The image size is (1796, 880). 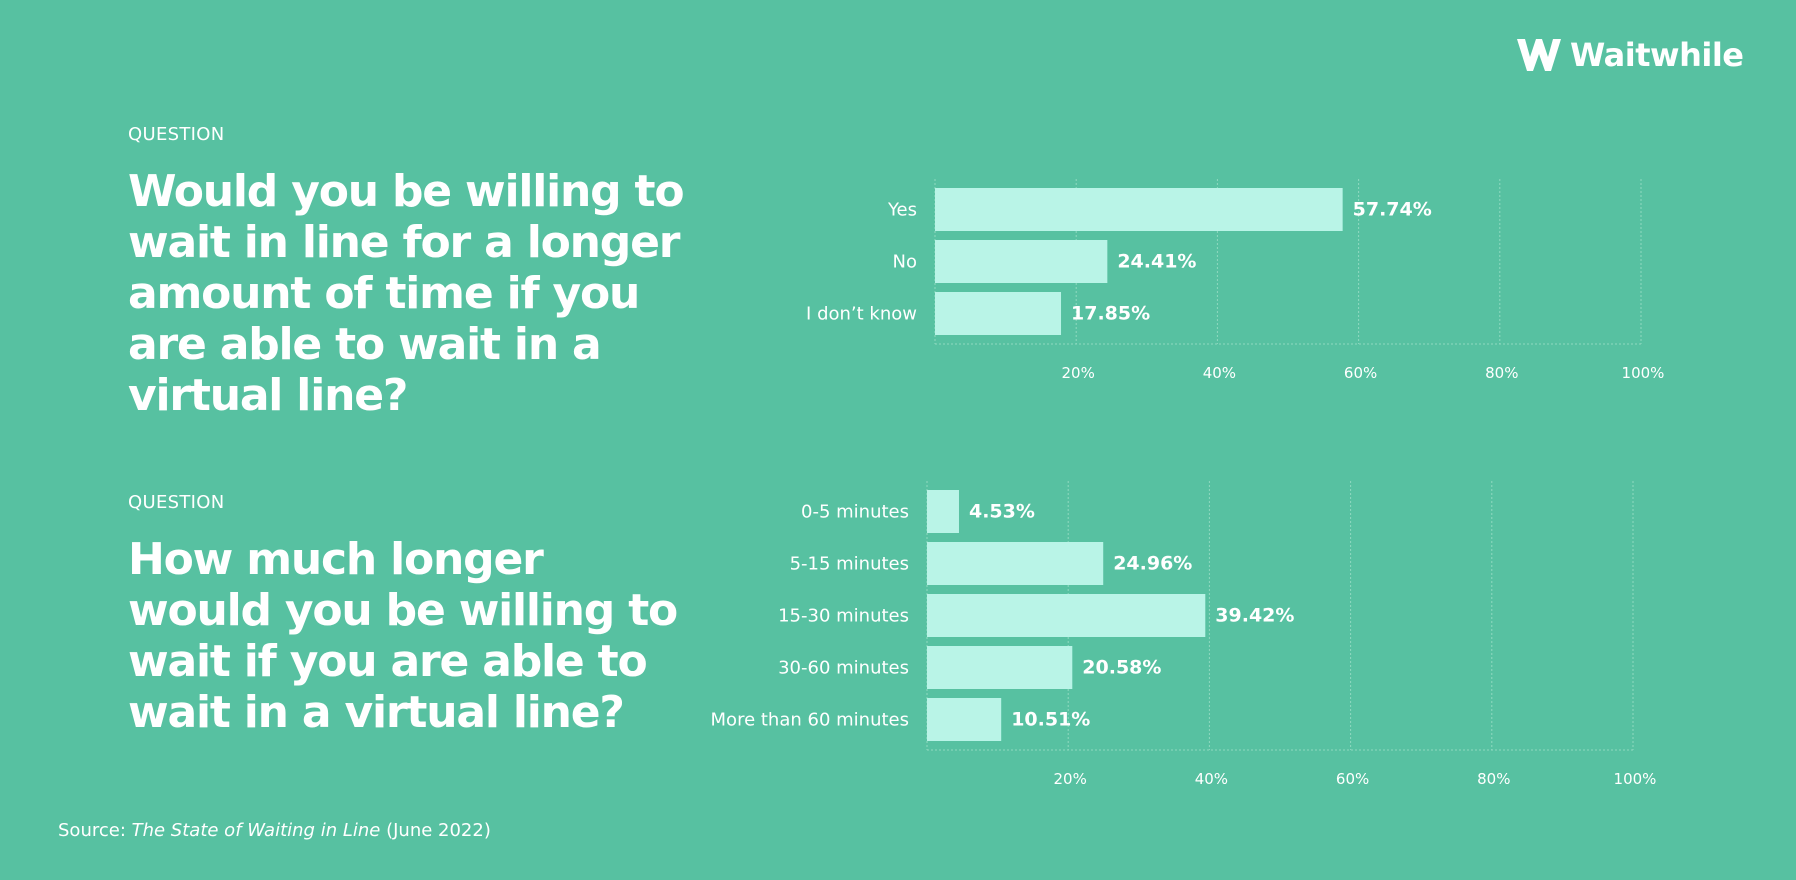 What do you see at coordinates (905, 262) in the screenshot?
I see `category-label: No` at bounding box center [905, 262].